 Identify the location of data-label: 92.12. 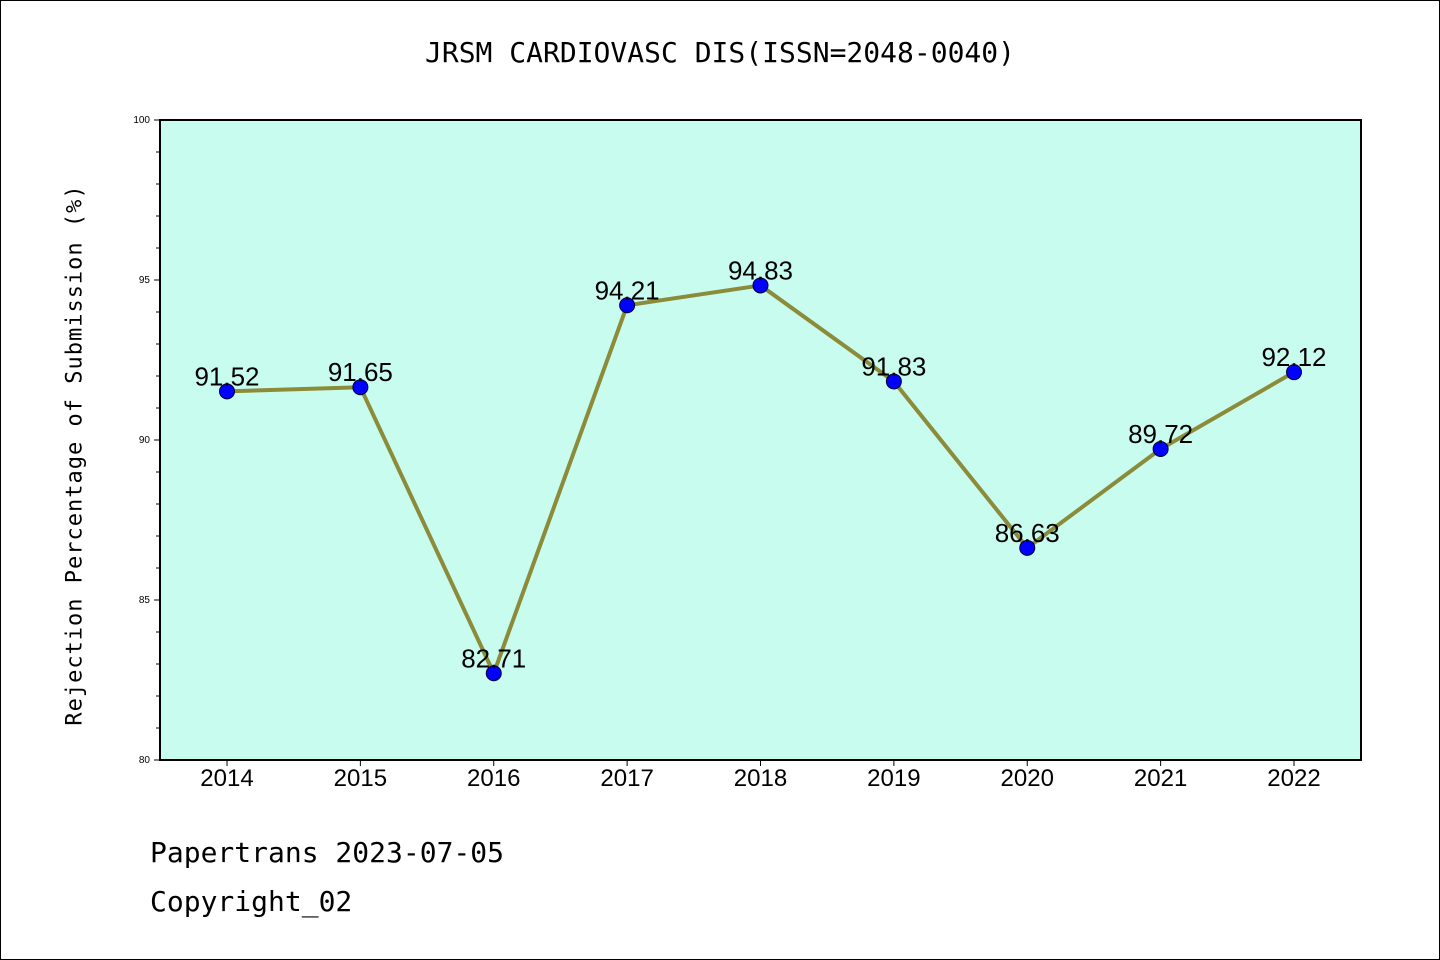
(1293, 357).